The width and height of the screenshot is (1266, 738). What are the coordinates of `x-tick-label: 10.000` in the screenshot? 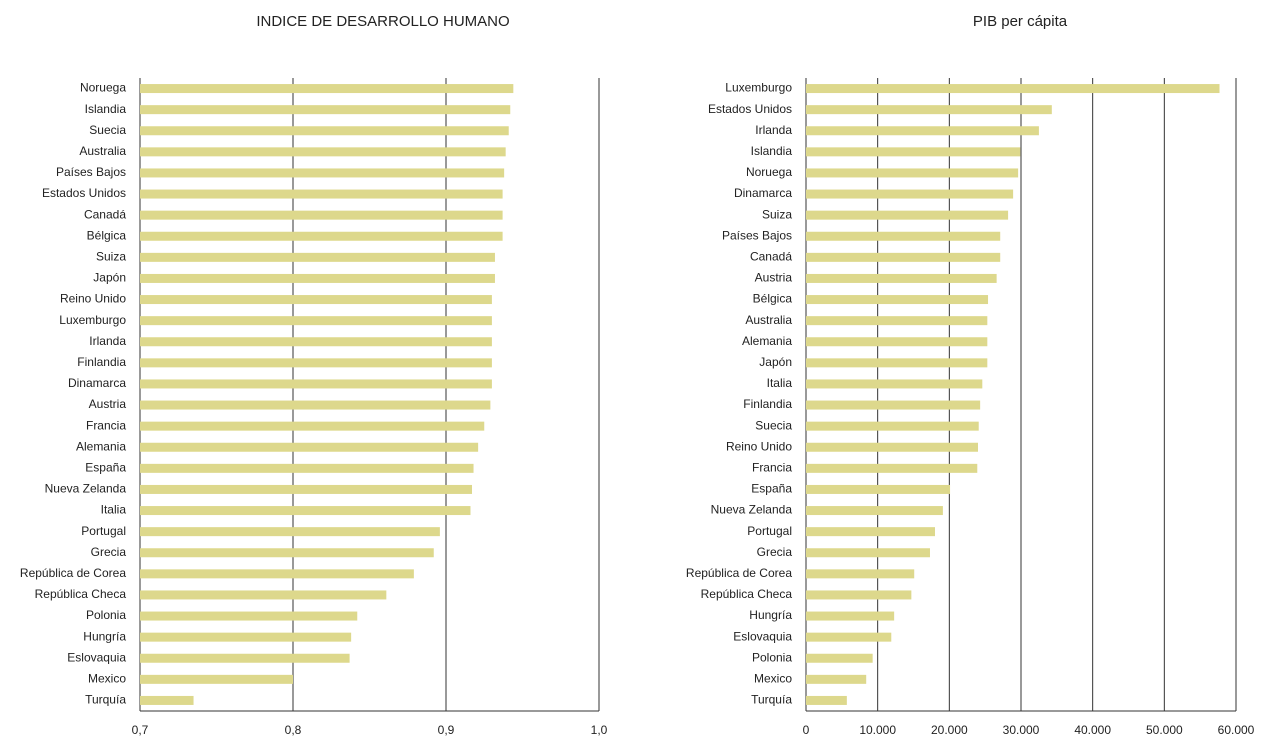 It's located at (877, 730).